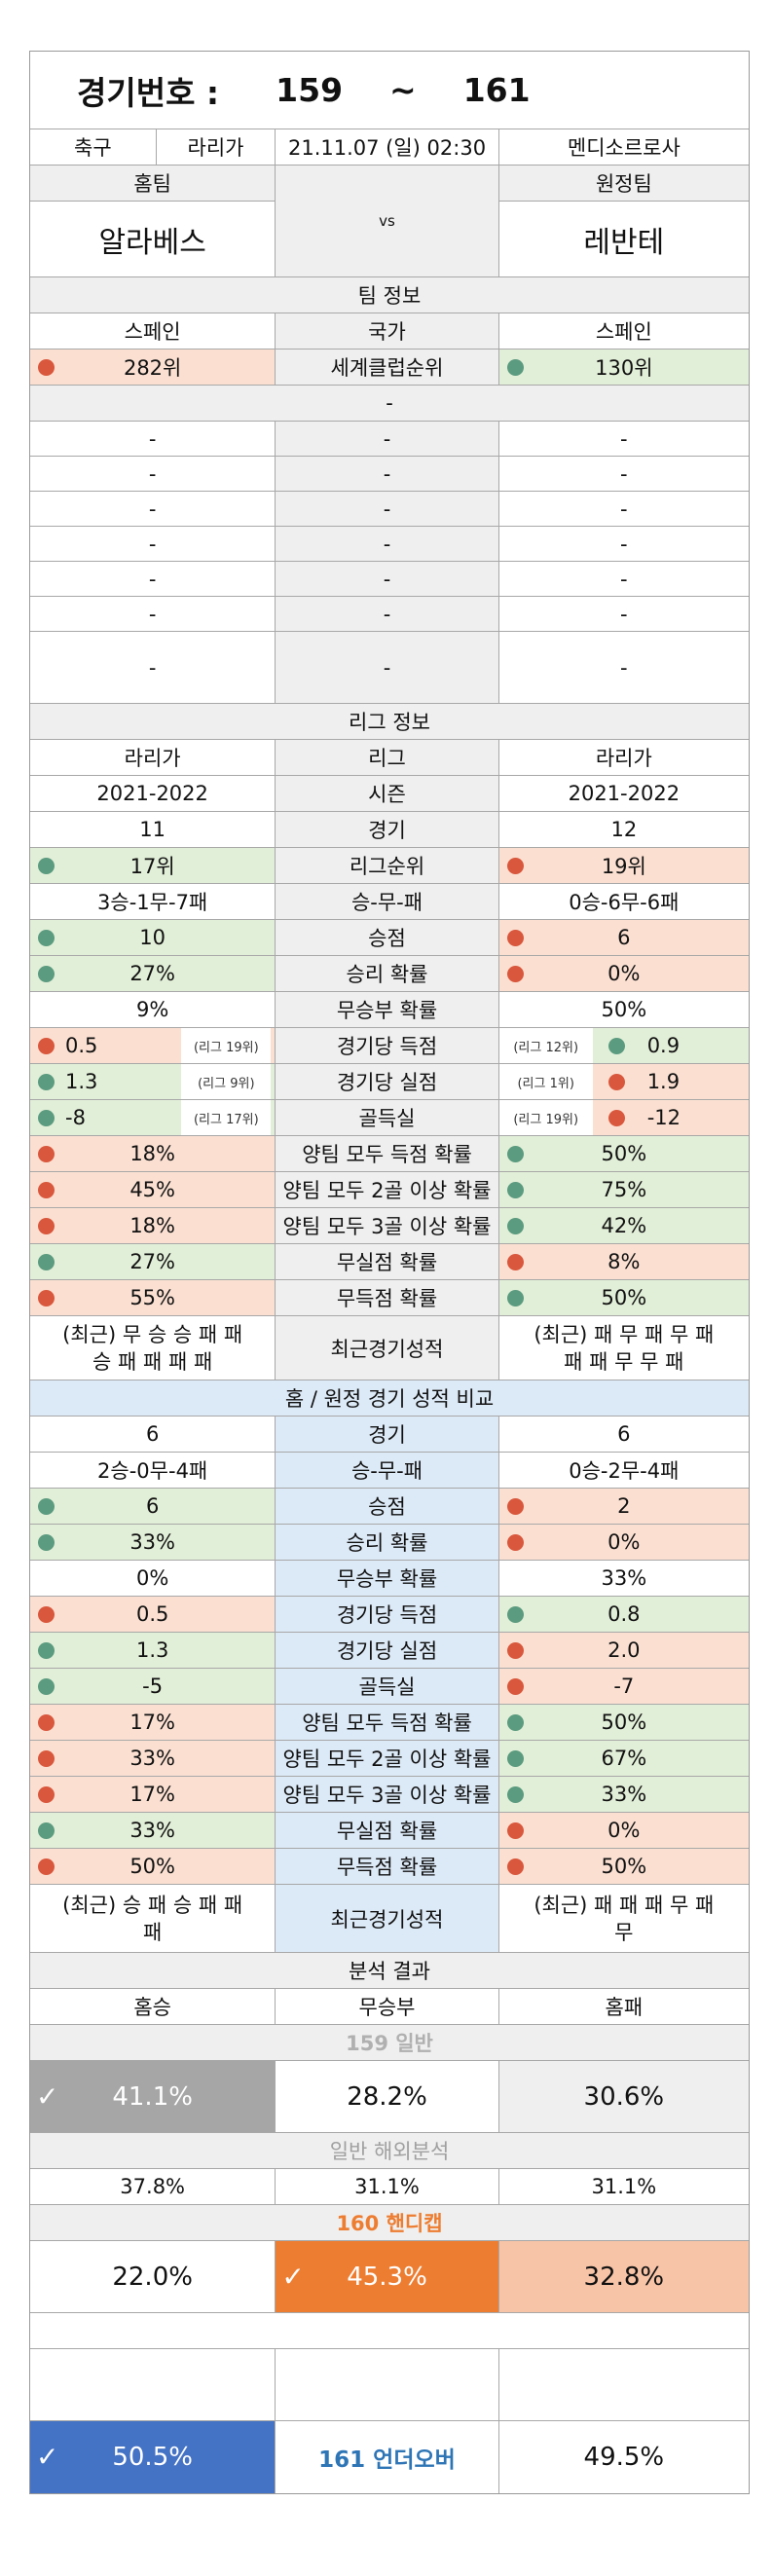 This screenshot has width=773, height=2576. I want to click on team-info-title: 팀 정보, so click(389, 295).